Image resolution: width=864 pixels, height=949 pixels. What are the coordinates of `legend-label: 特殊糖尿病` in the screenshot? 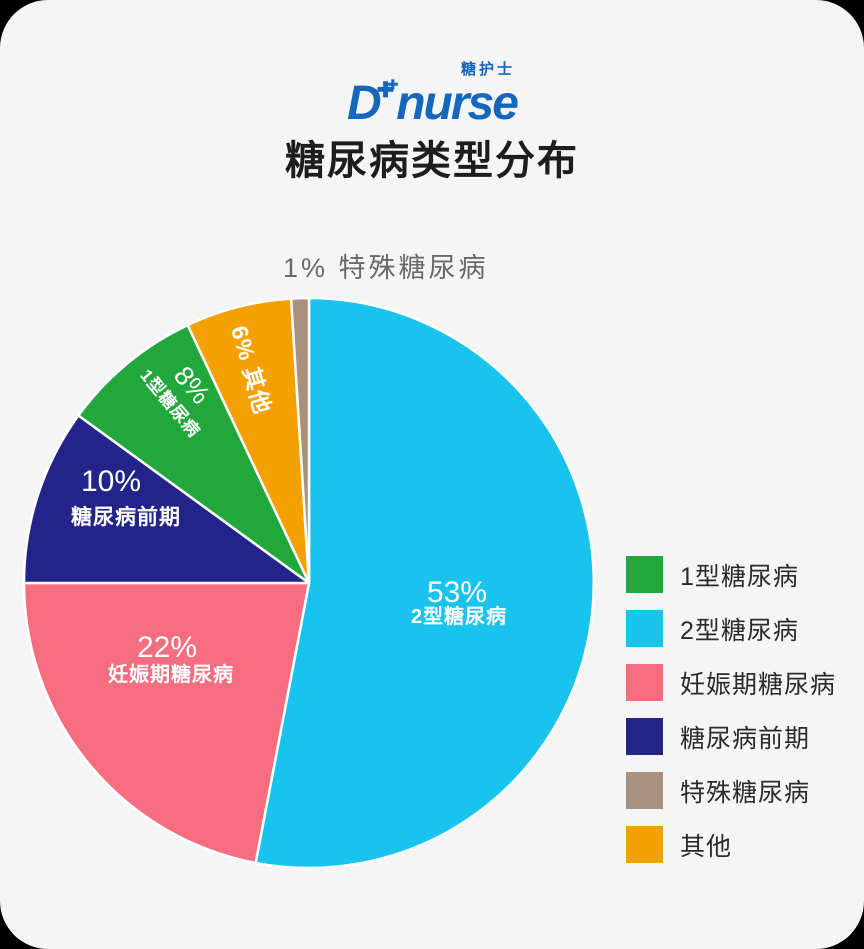 It's located at (745, 792).